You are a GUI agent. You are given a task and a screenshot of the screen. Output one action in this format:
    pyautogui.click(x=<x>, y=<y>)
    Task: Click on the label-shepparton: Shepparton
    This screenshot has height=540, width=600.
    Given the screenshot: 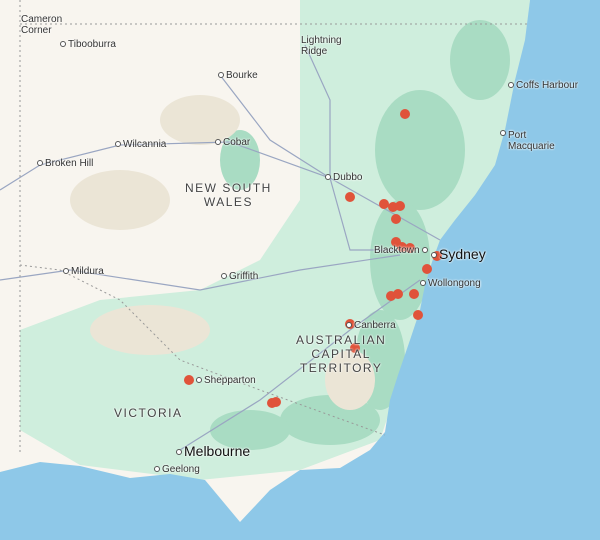 What is the action you would take?
    pyautogui.click(x=226, y=380)
    